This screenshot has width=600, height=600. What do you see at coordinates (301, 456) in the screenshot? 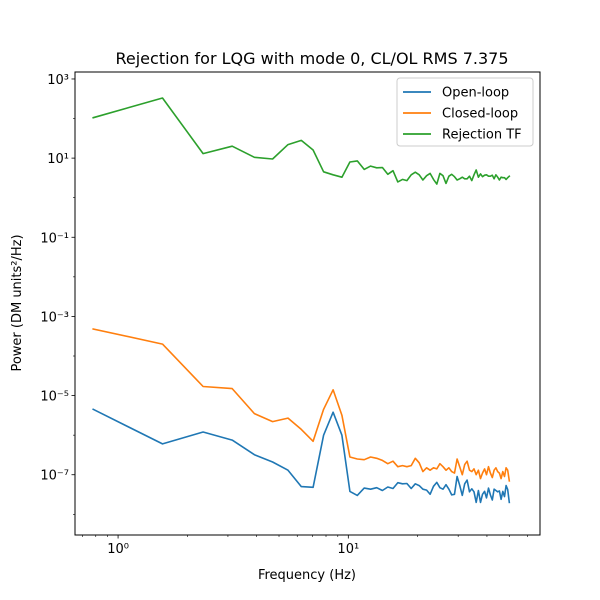
I see `series-line-open-loop` at bounding box center [301, 456].